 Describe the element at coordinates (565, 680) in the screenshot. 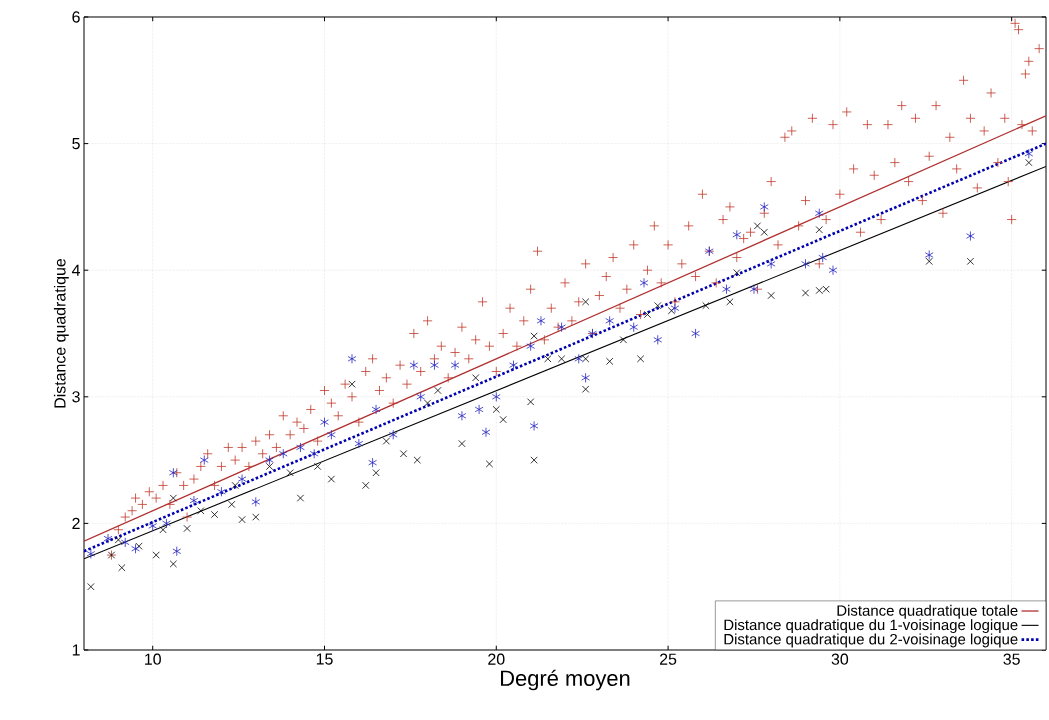

I see `x-axis-title: Degré moyen` at that location.